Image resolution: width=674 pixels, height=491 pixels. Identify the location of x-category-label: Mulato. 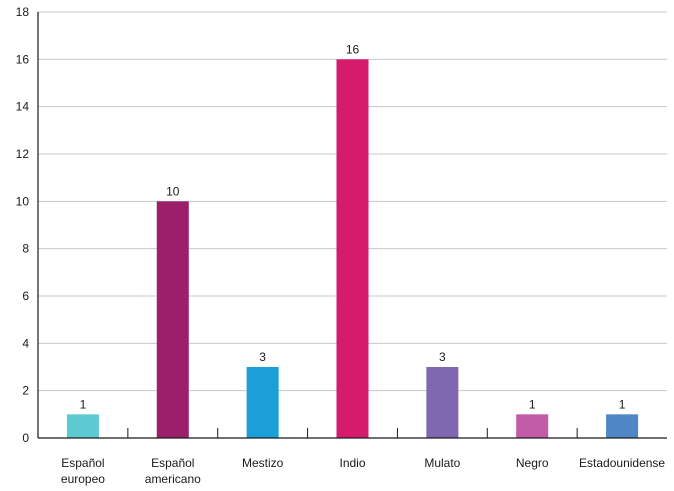
(442, 463).